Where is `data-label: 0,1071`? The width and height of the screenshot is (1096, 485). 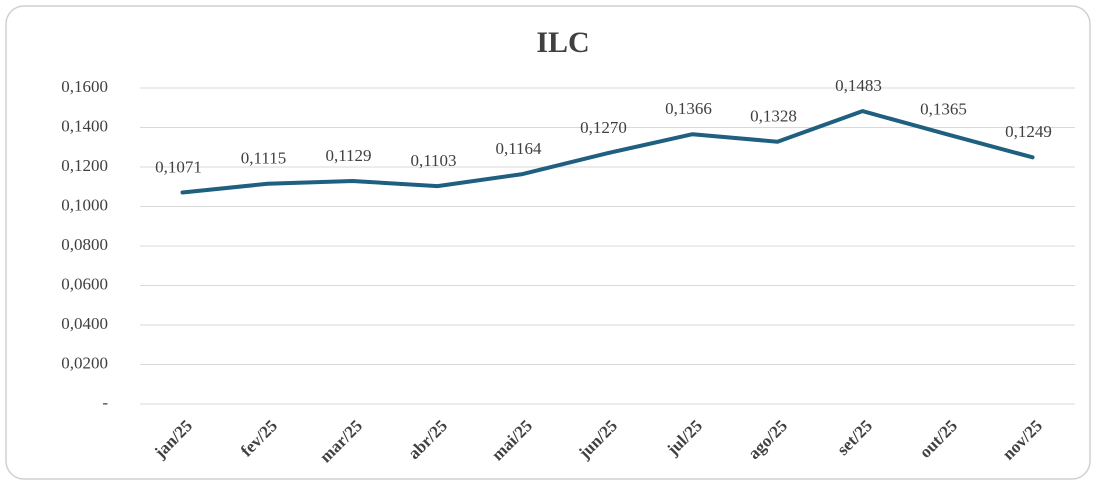 data-label: 0,1071 is located at coordinates (178, 166).